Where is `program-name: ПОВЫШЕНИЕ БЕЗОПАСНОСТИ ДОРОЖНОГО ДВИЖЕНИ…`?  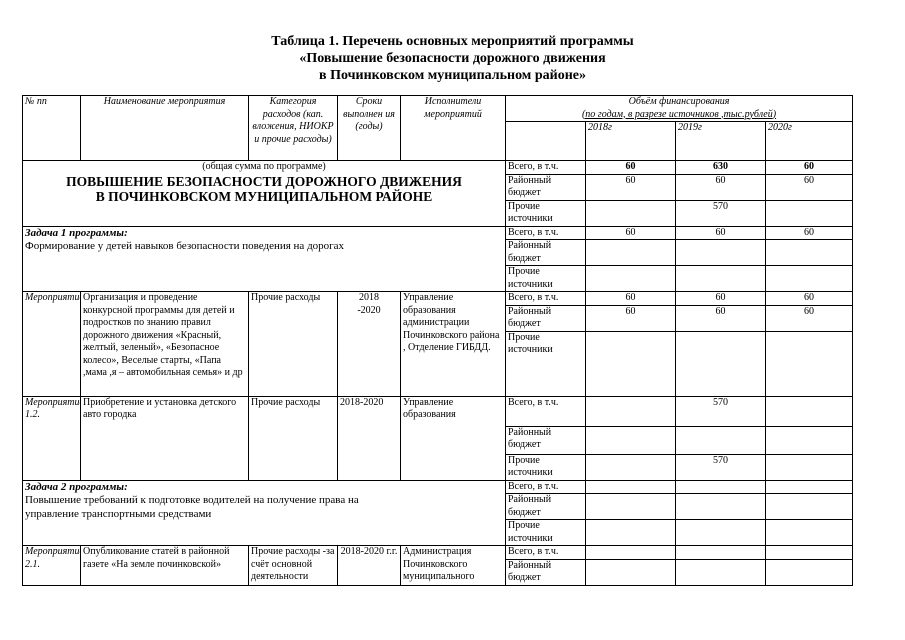 program-name: ПОВЫШЕНИЕ БЕЗОПАСНОСТИ ДОРОЖНОГО ДВИЖЕНИ… is located at coordinates (264, 188).